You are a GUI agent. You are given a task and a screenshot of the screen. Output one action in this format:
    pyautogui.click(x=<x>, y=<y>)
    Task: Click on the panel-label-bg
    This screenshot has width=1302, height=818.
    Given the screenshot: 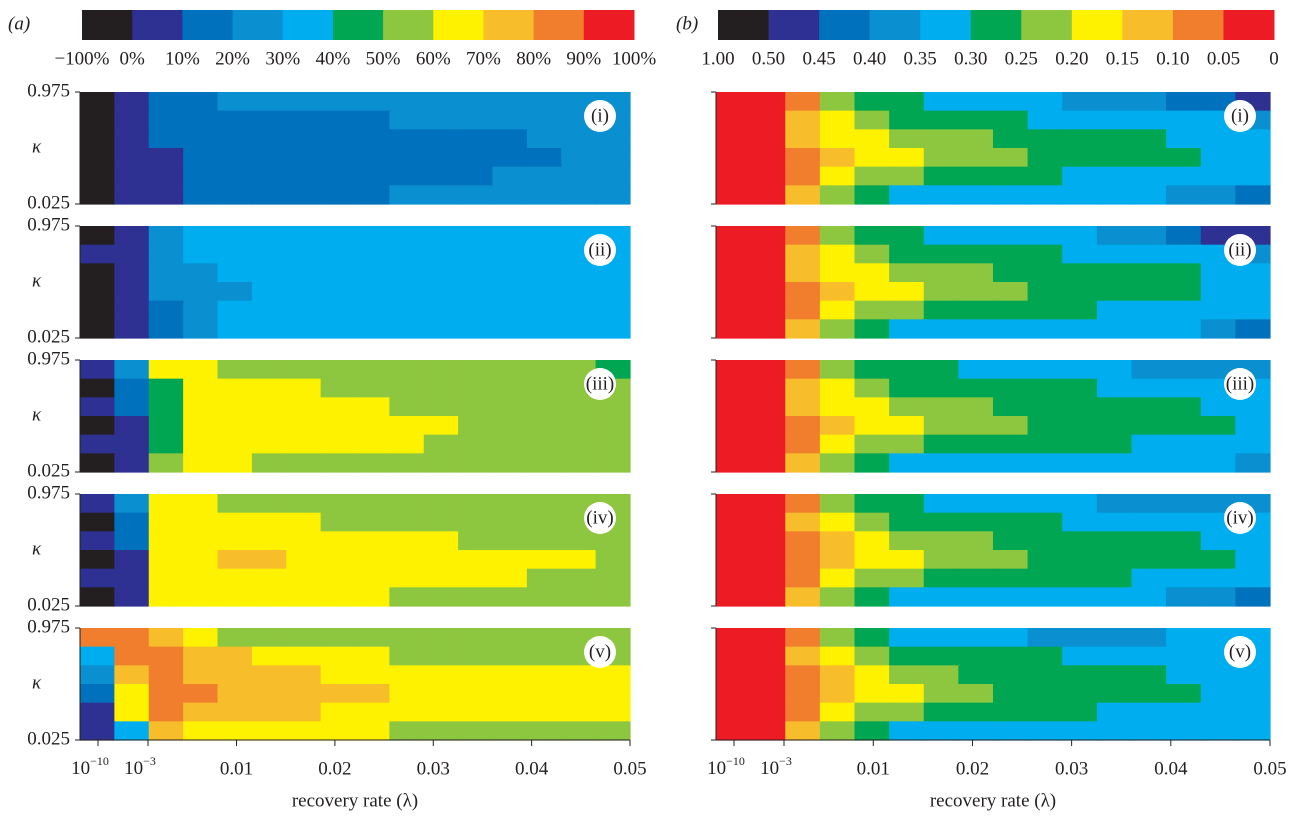 What is the action you would take?
    pyautogui.click(x=1240, y=518)
    